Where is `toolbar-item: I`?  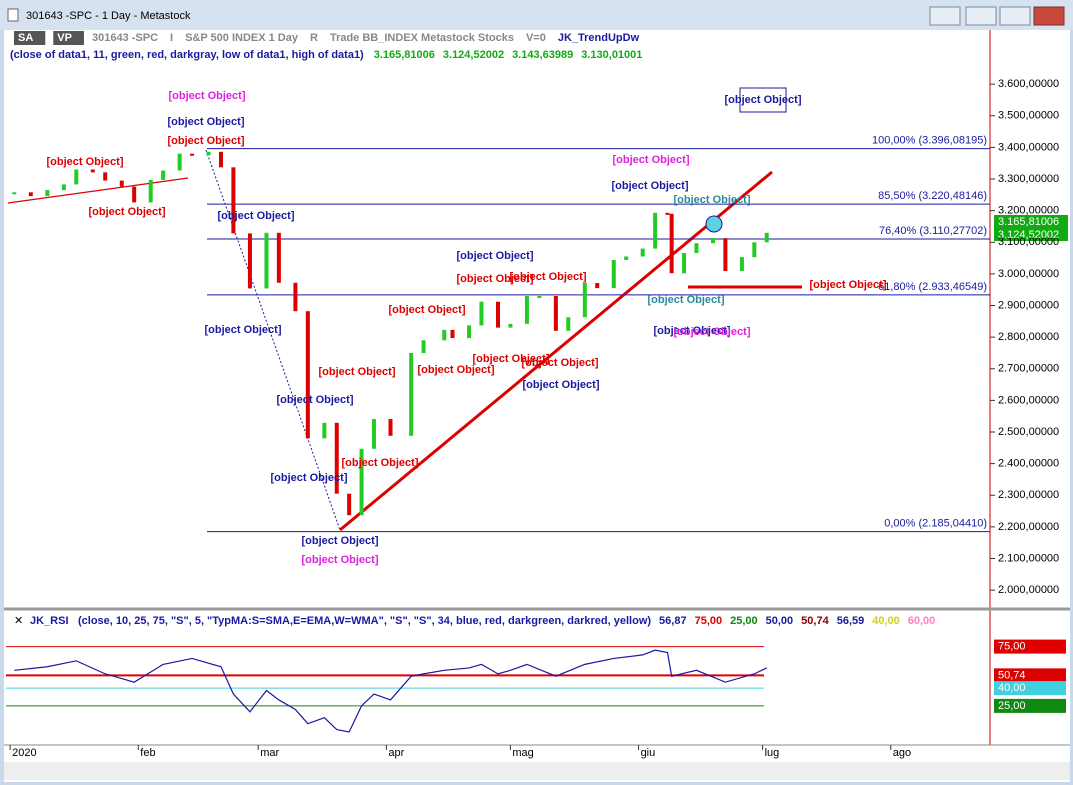
toolbar-item: I is located at coordinates (171, 38).